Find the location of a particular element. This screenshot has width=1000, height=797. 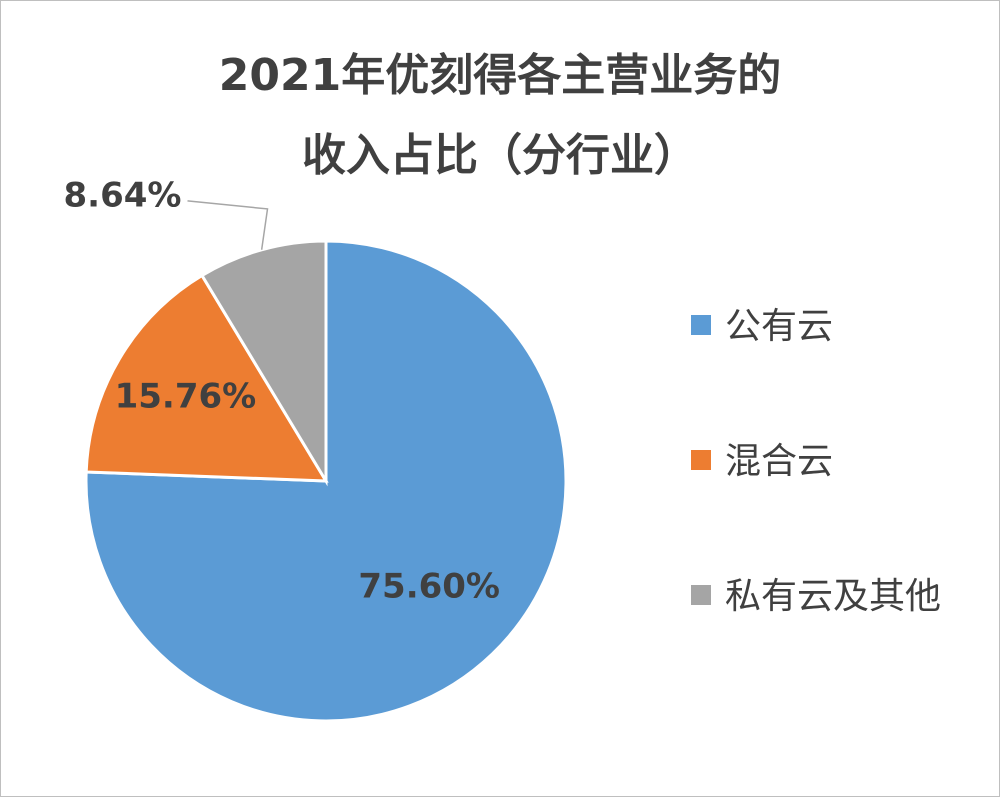

legend-label: 私有云及其他 is located at coordinates (833, 596).